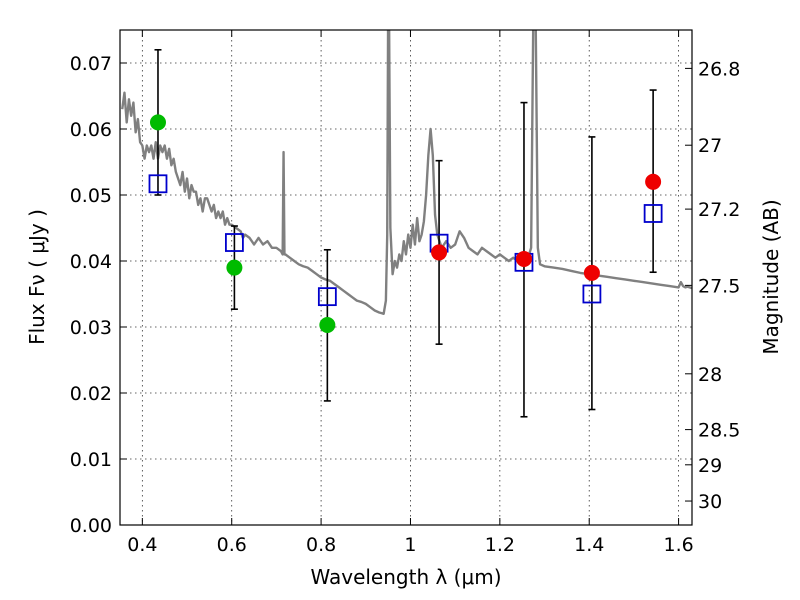  What do you see at coordinates (405, 577) in the screenshot?
I see `x-axis-label: Wavelength λ (μm)` at bounding box center [405, 577].